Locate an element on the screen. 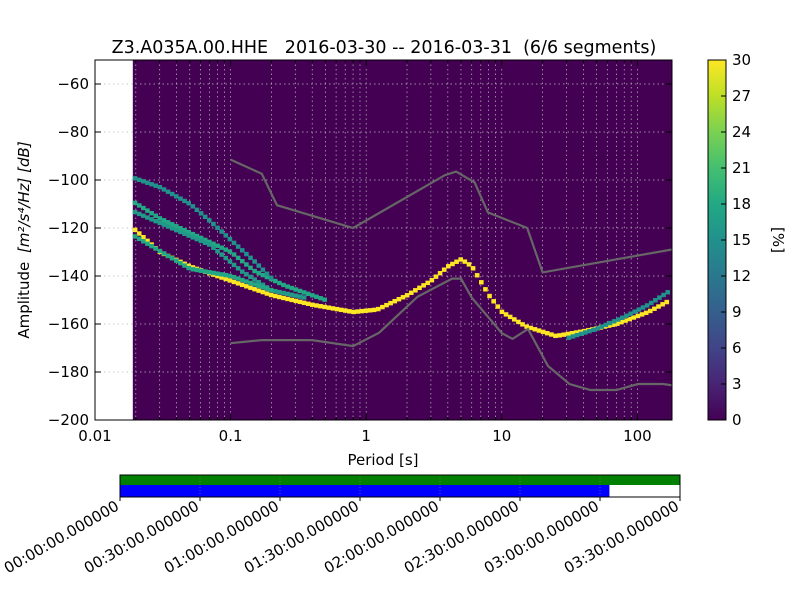  density-band is located at coordinates (401, 283).